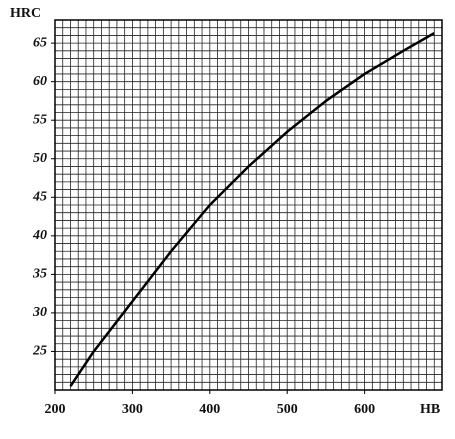 This screenshot has width=455, height=439. Describe the element at coordinates (364, 409) in the screenshot. I see `x-tick-label: 600` at that location.